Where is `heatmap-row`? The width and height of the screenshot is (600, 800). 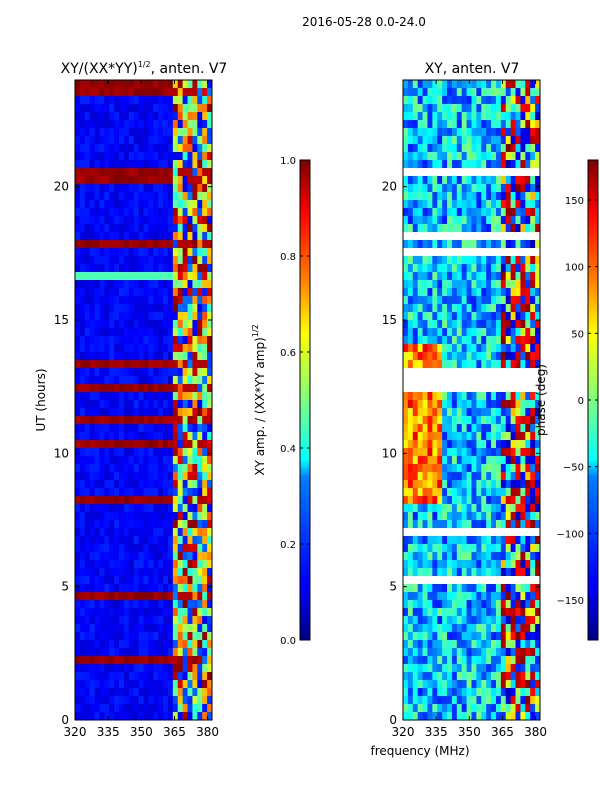 heatmap-row is located at coordinates (144, 180).